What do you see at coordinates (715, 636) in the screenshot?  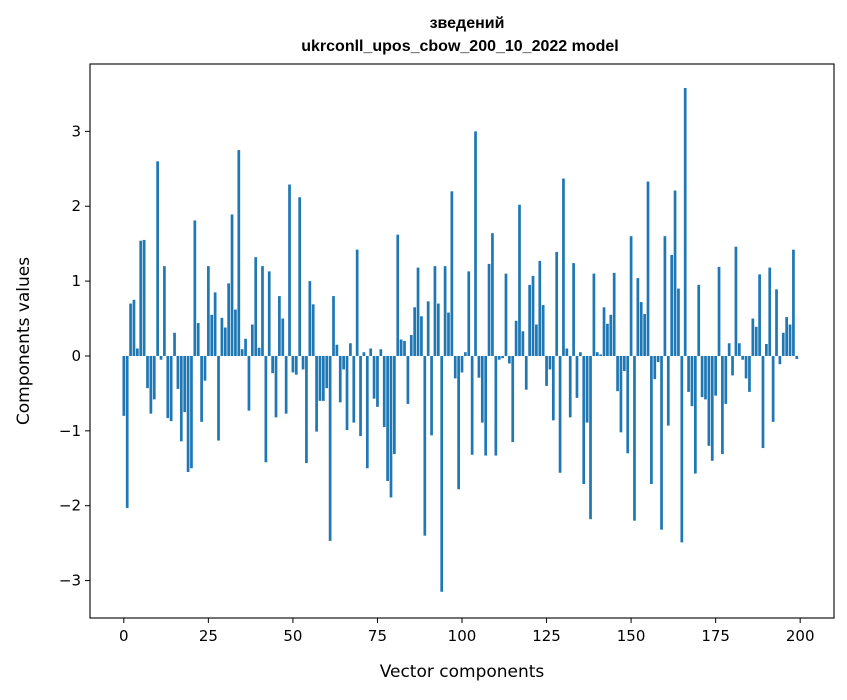 I see `x-tick-label: 175` at bounding box center [715, 636].